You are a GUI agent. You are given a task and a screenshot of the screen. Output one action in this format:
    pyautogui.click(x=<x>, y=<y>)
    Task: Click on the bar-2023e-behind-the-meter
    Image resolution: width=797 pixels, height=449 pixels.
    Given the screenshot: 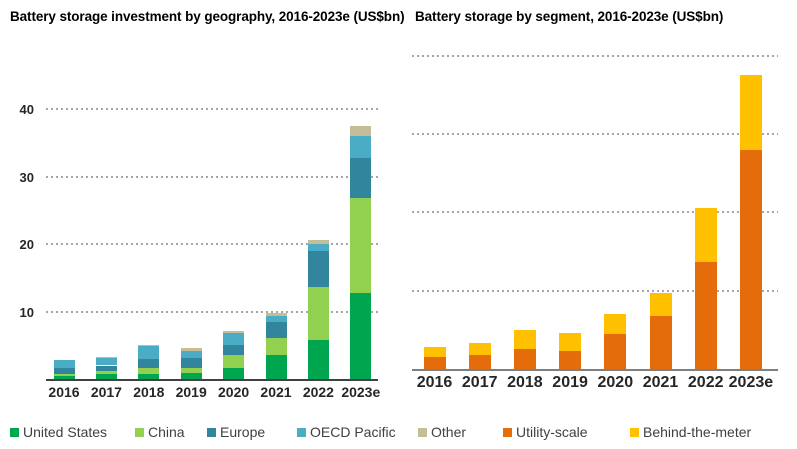 What is the action you would take?
    pyautogui.click(x=750, y=112)
    